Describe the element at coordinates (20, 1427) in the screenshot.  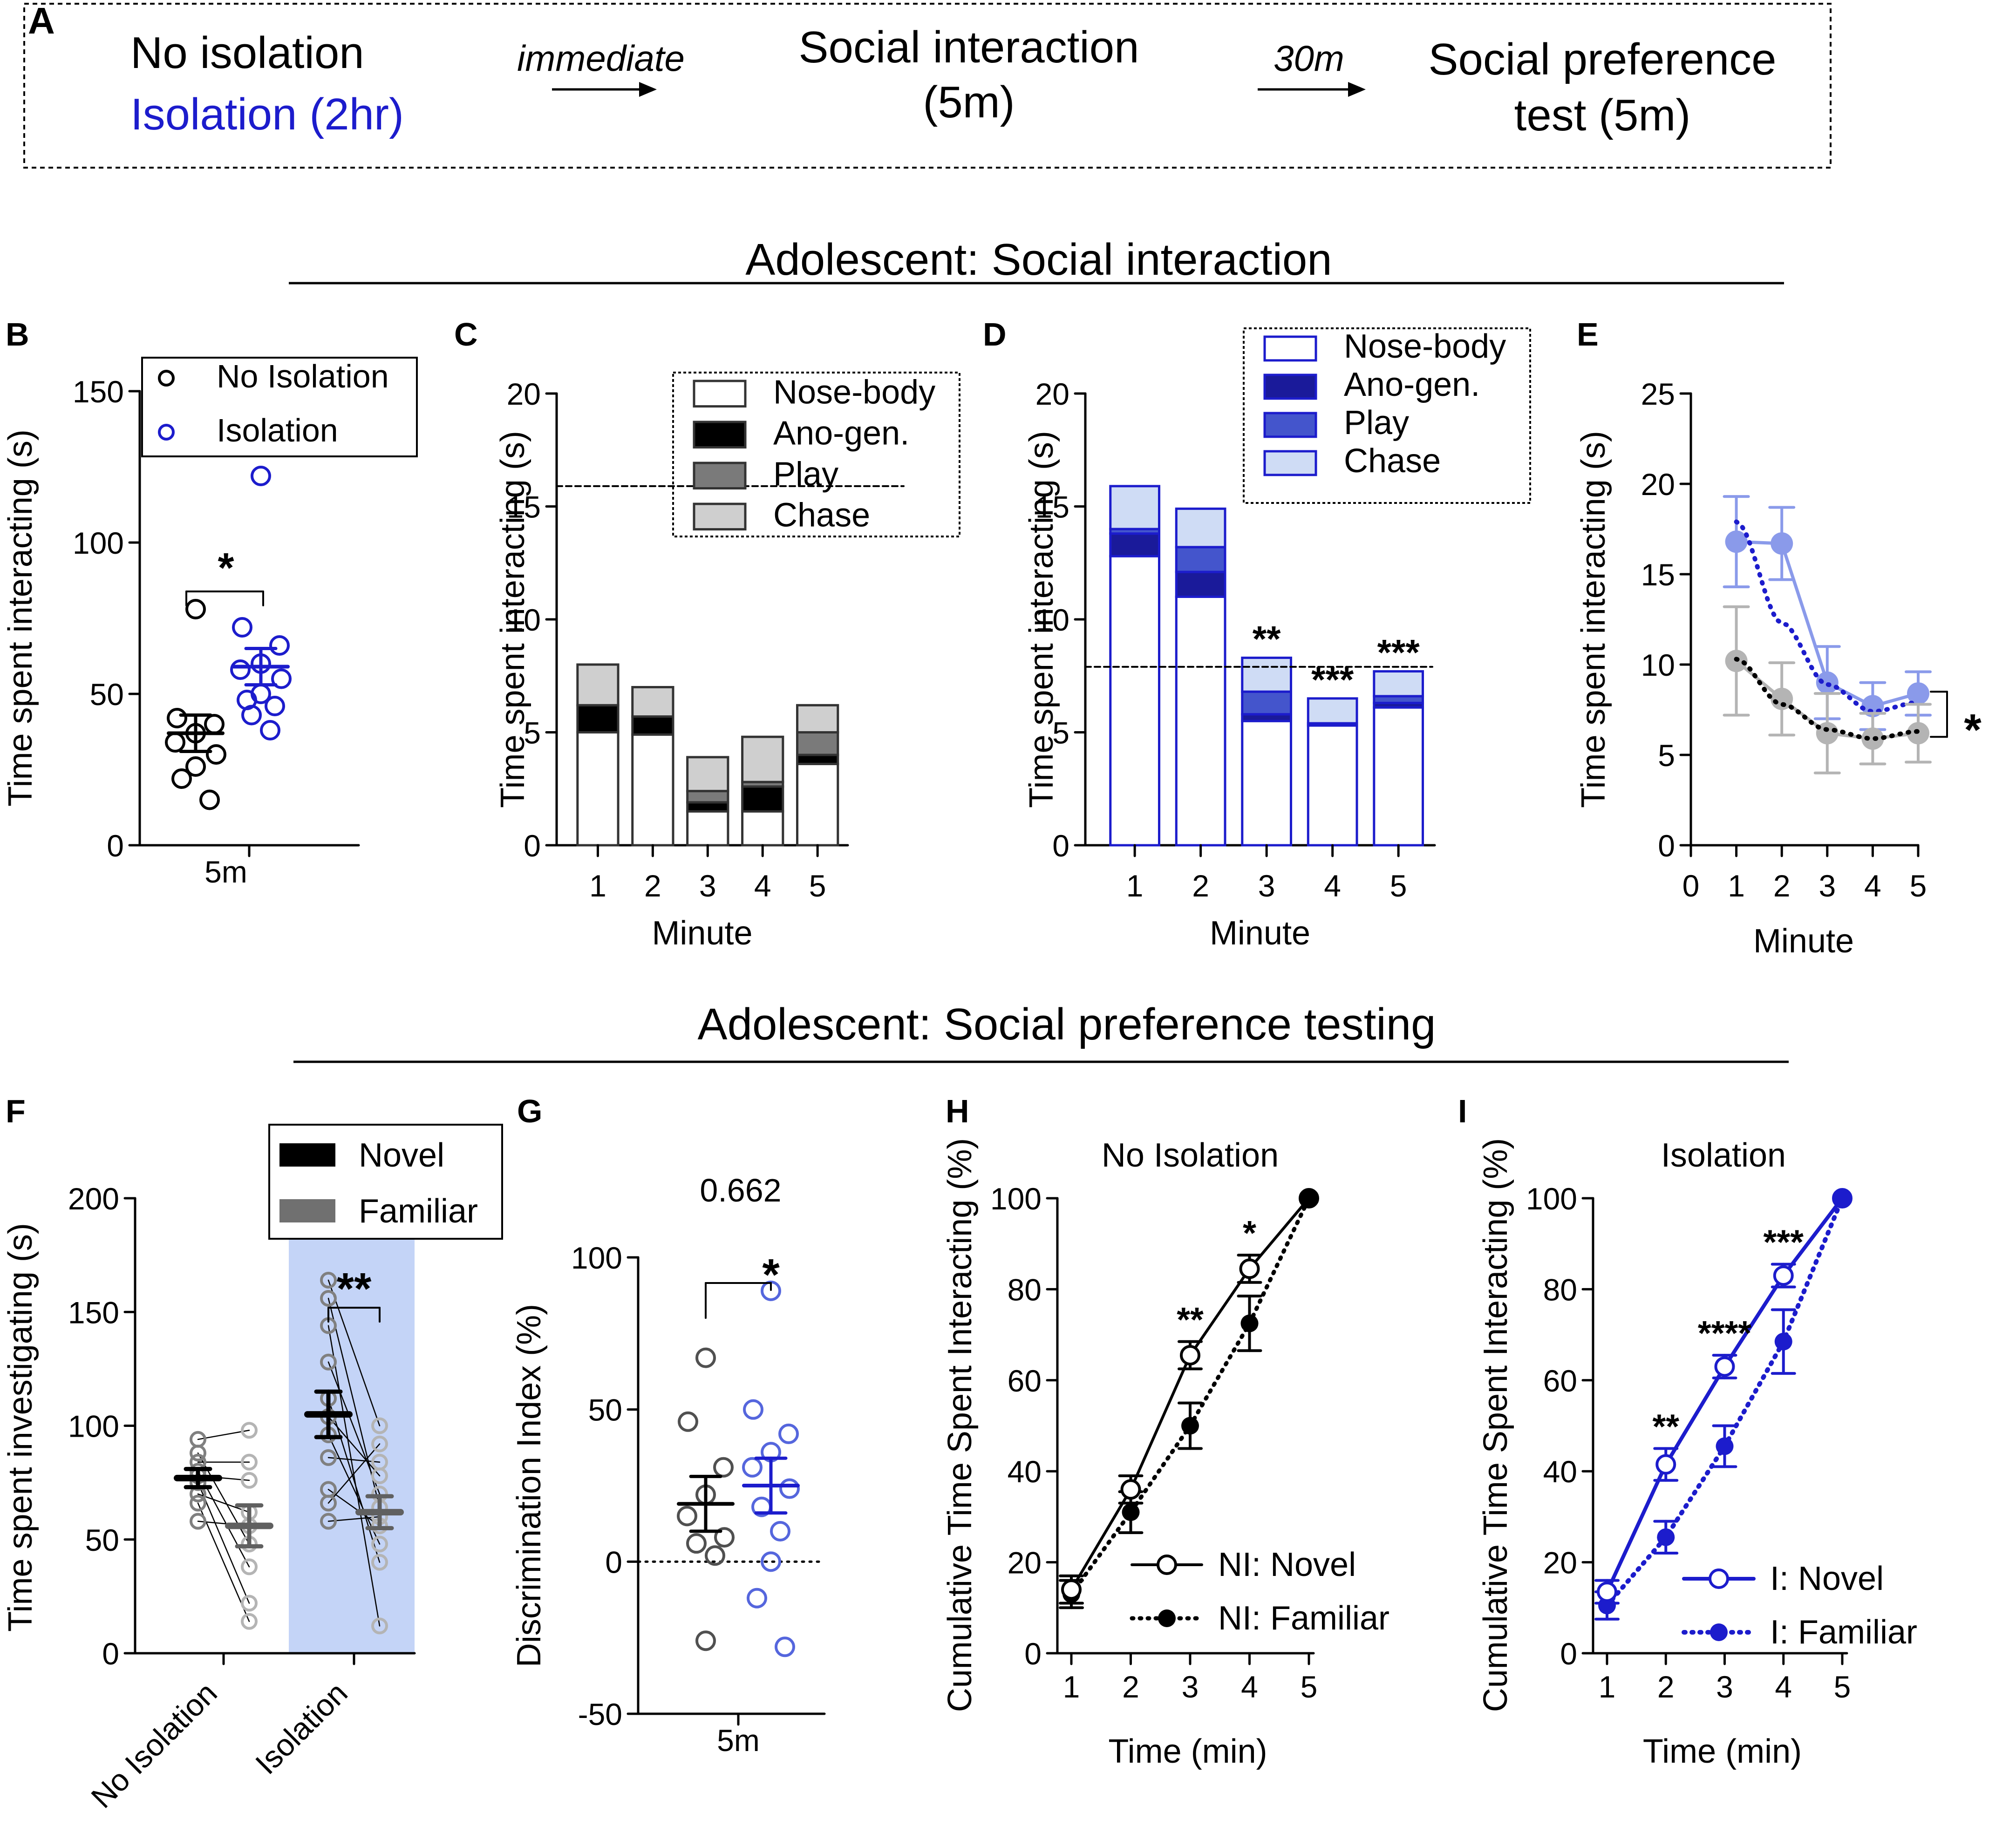
I see `panel-f-y-label: Time spent investigating (s)` at that location.